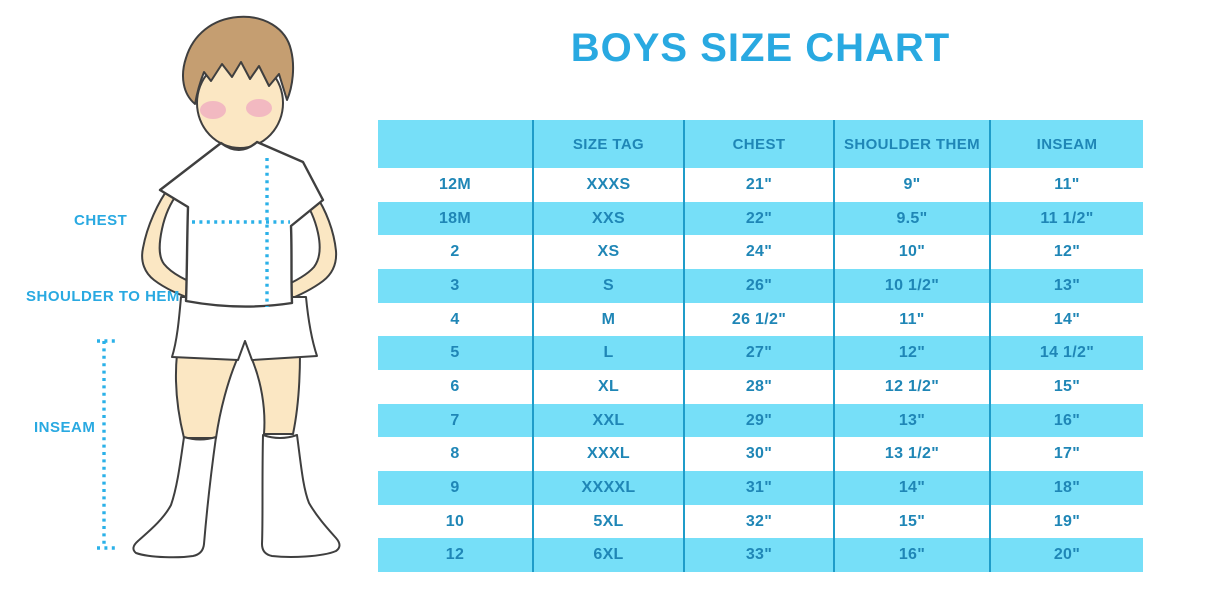 This screenshot has width=1214, height=612. I want to click on table-cell: L, so click(607, 353).